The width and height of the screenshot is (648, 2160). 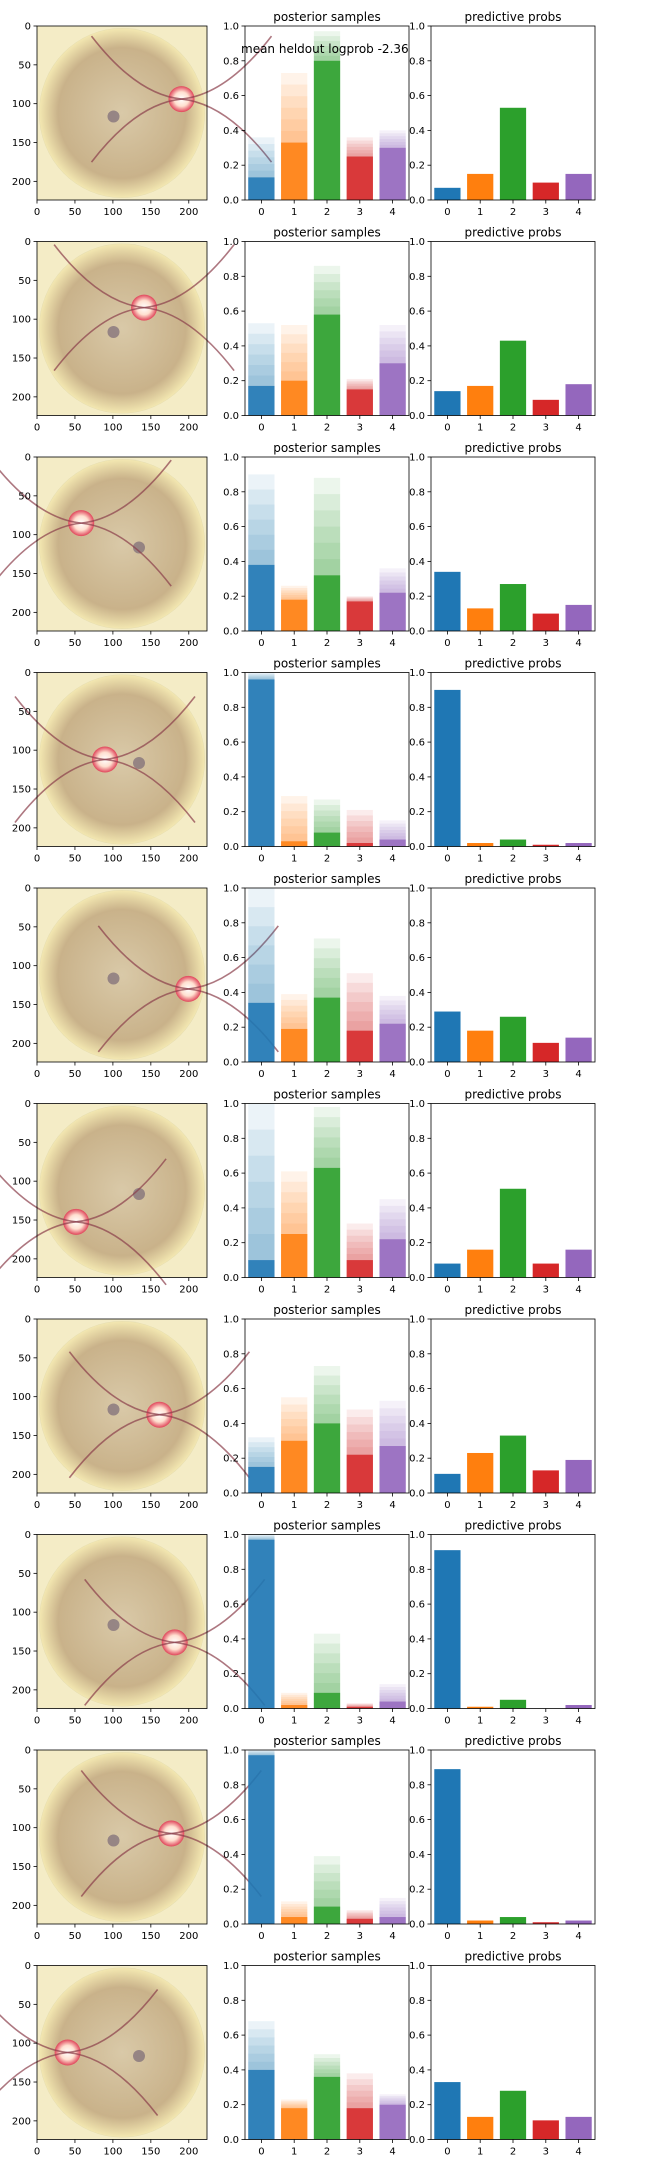 I want to click on bar-y-tick-label: 0.4, so click(x=231, y=993).